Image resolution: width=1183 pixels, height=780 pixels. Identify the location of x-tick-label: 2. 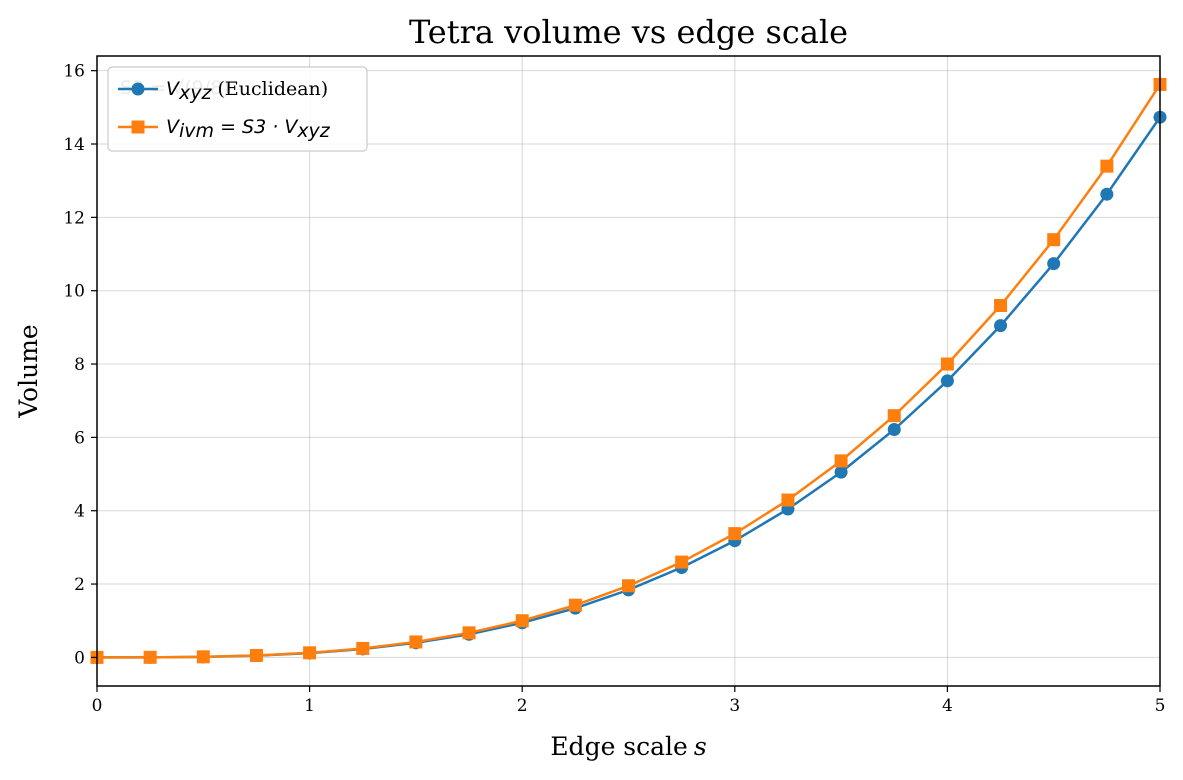
(522, 706).